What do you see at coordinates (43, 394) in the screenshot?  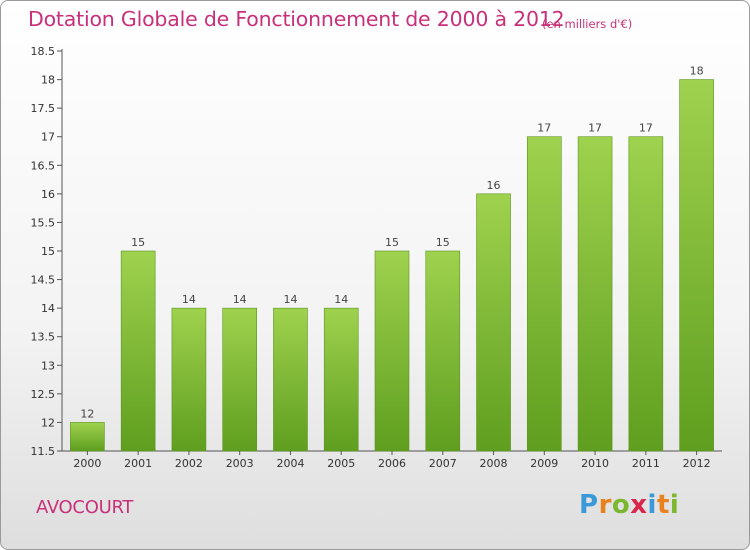 I see `y-tick-label: 12.5` at bounding box center [43, 394].